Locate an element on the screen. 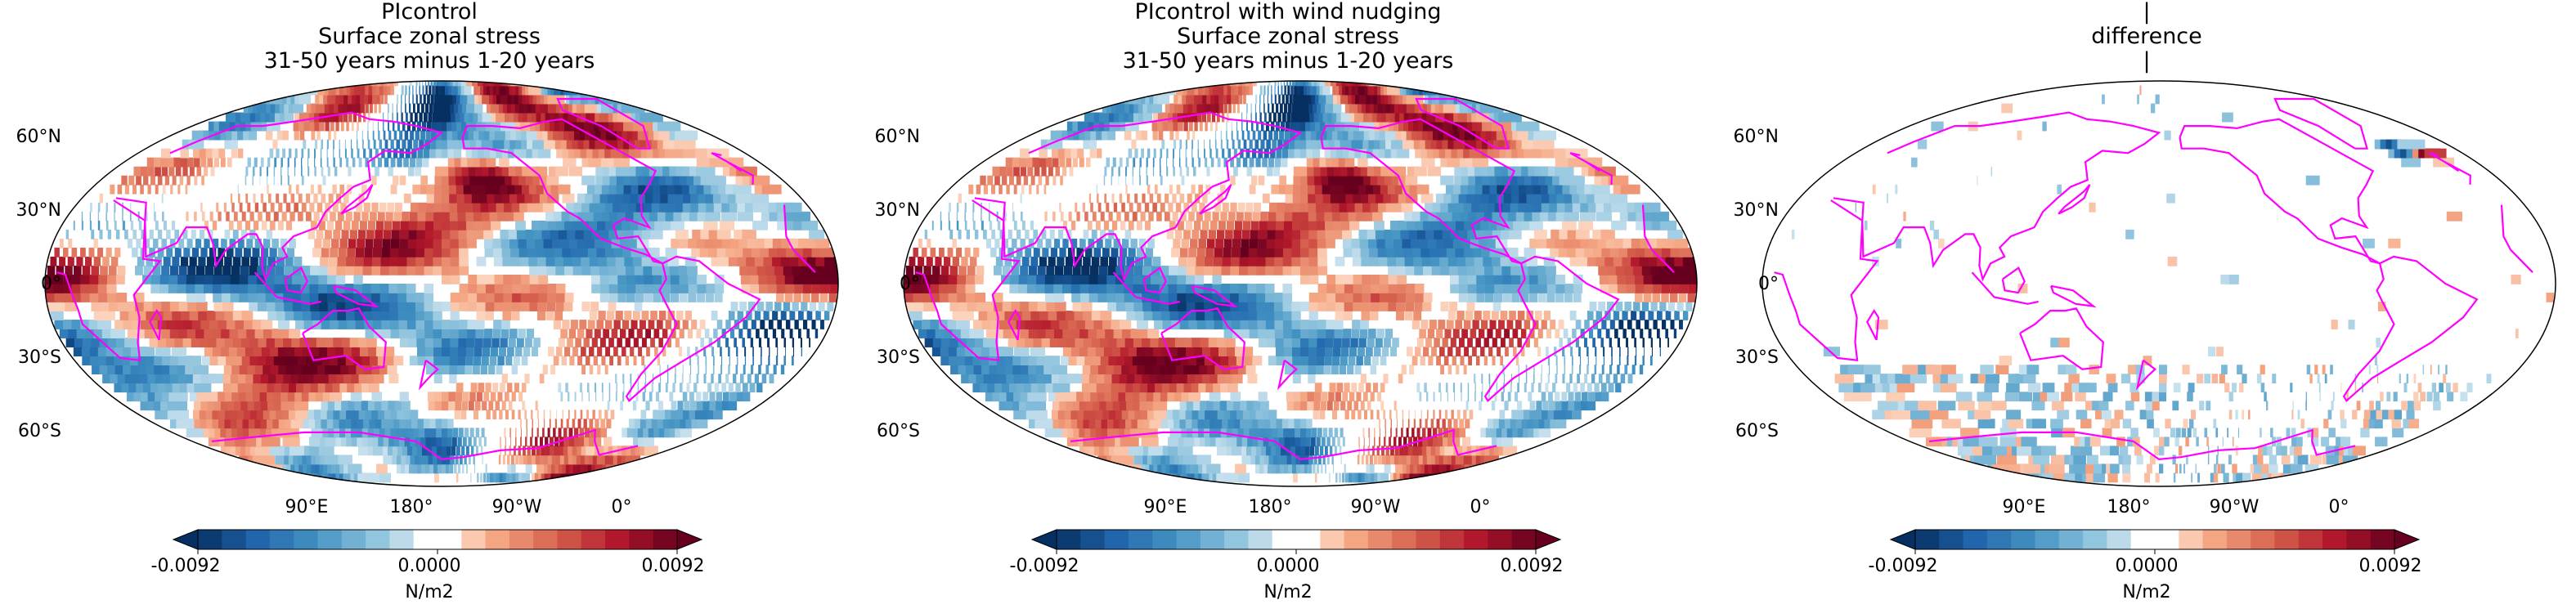 The image size is (2576, 609). lon-label-0: 0° is located at coordinates (621, 507).